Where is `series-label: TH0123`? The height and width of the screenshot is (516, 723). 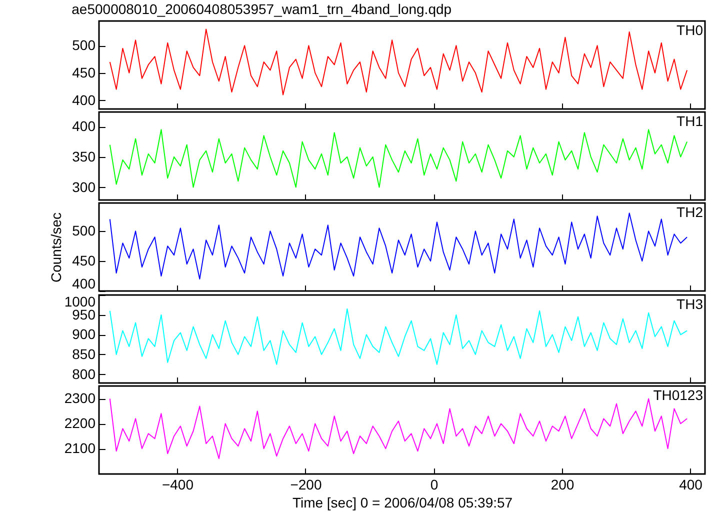 series-label: TH0123 is located at coordinates (678, 395).